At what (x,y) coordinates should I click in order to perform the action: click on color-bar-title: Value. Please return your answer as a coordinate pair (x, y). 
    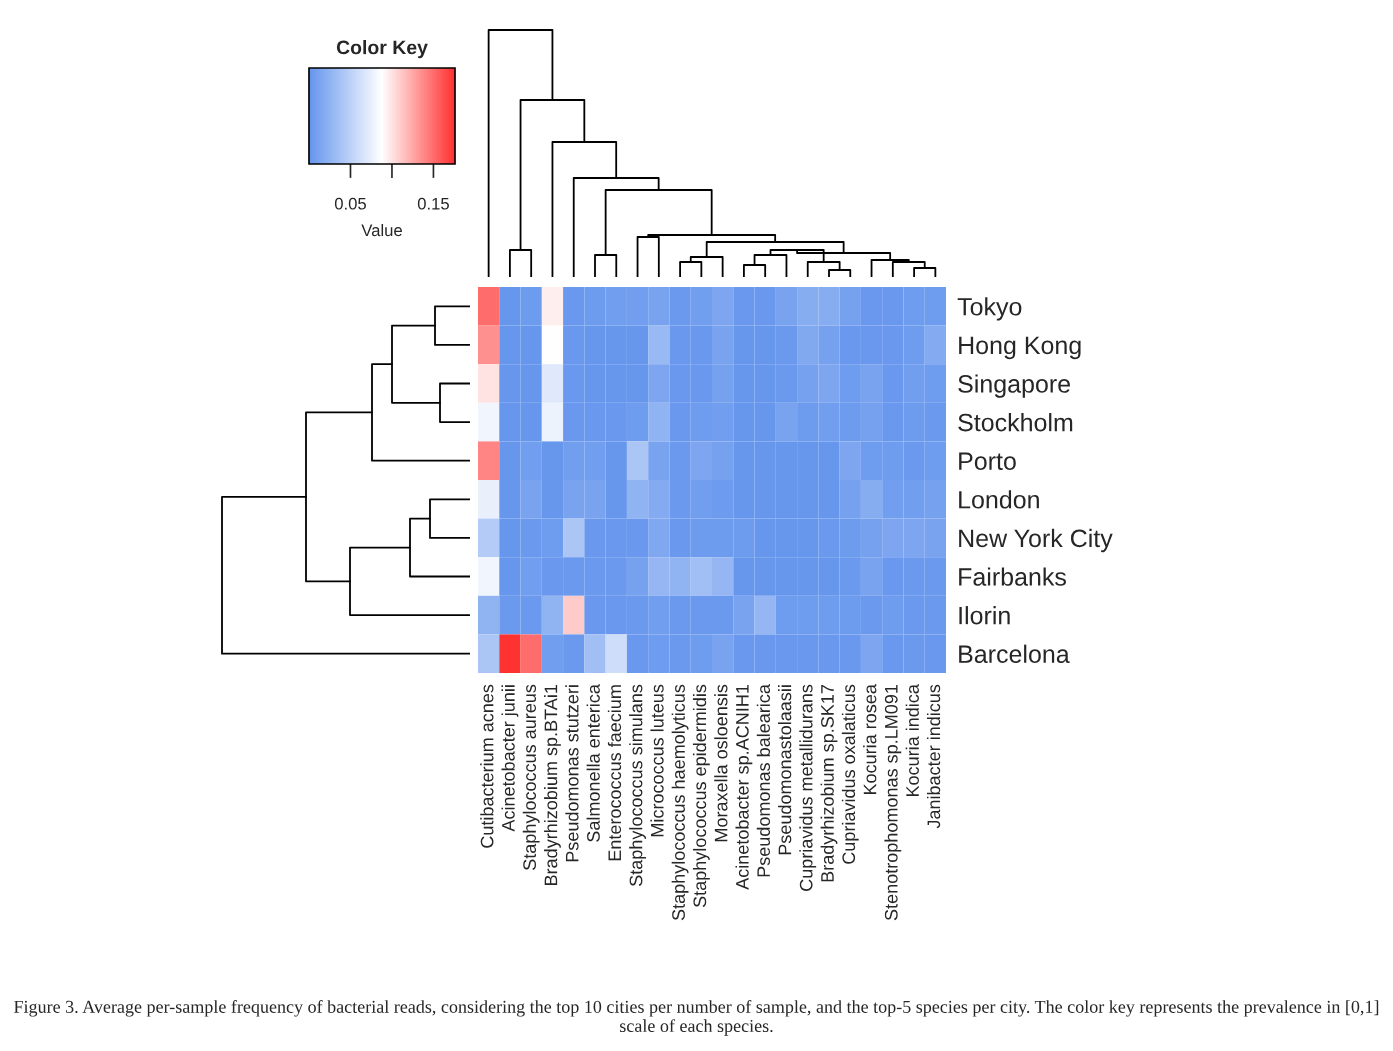
    Looking at the image, I should click on (381, 230).